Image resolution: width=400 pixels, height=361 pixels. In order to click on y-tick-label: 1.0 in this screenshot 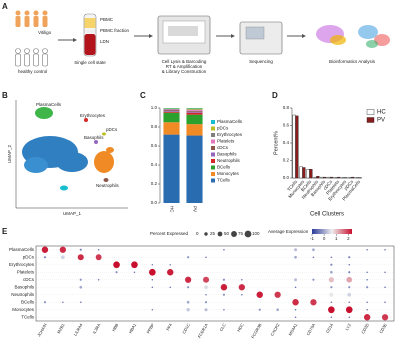, I will do `click(154, 107)`.